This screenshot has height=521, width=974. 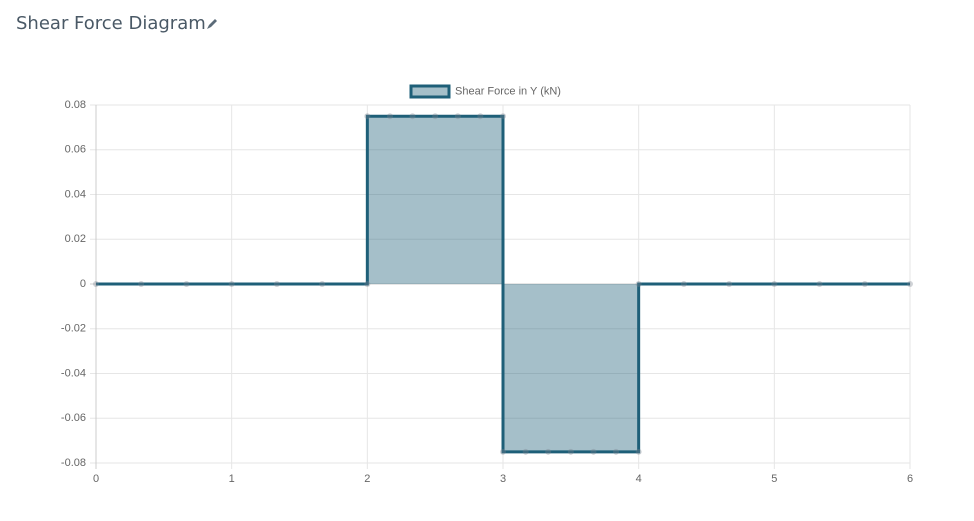 What do you see at coordinates (75, 194) in the screenshot?
I see `y-tick-label: 0.04` at bounding box center [75, 194].